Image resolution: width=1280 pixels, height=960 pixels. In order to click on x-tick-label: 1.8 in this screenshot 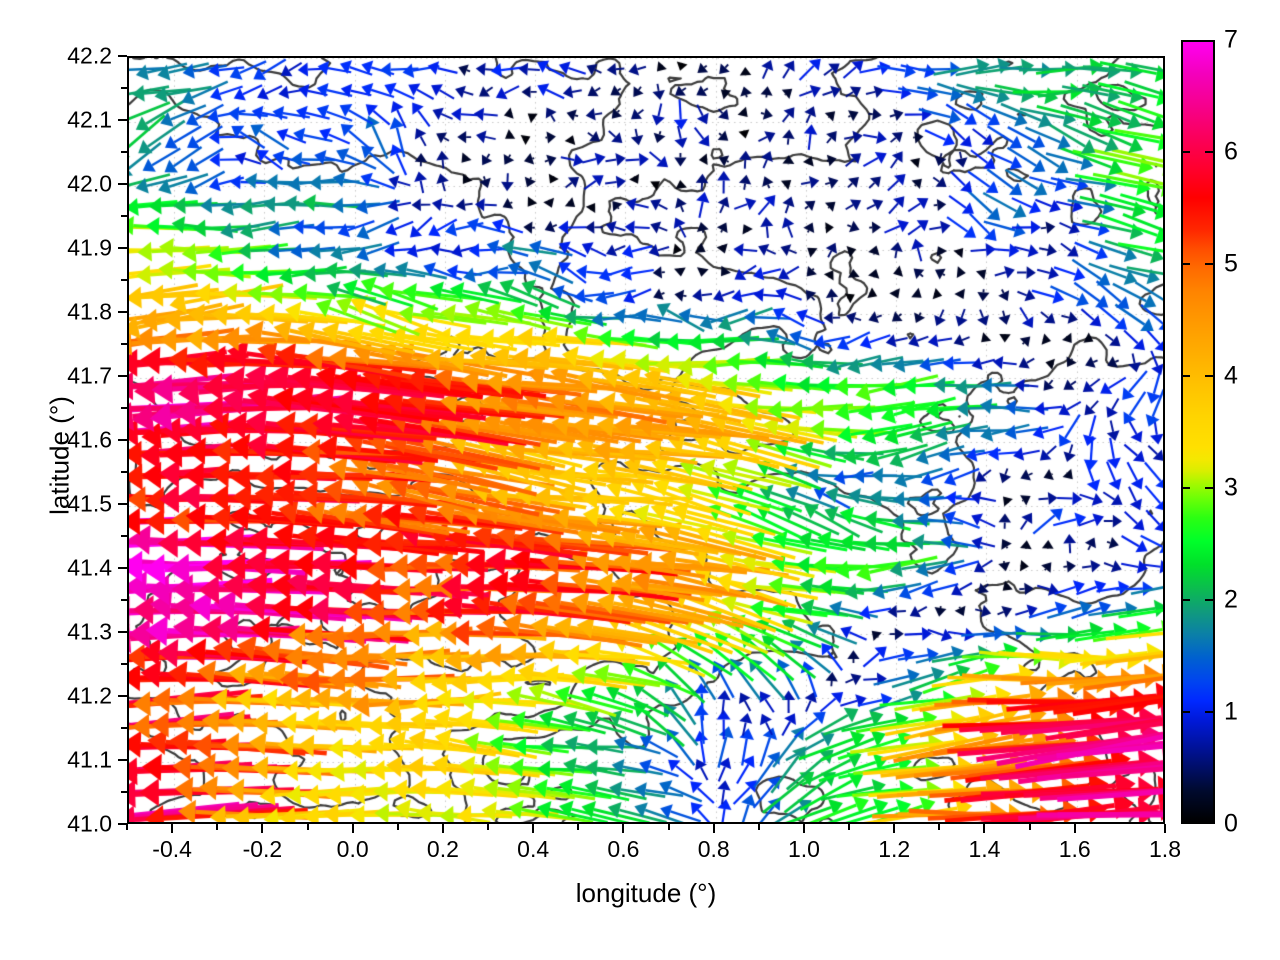, I will do `click(1165, 849)`.